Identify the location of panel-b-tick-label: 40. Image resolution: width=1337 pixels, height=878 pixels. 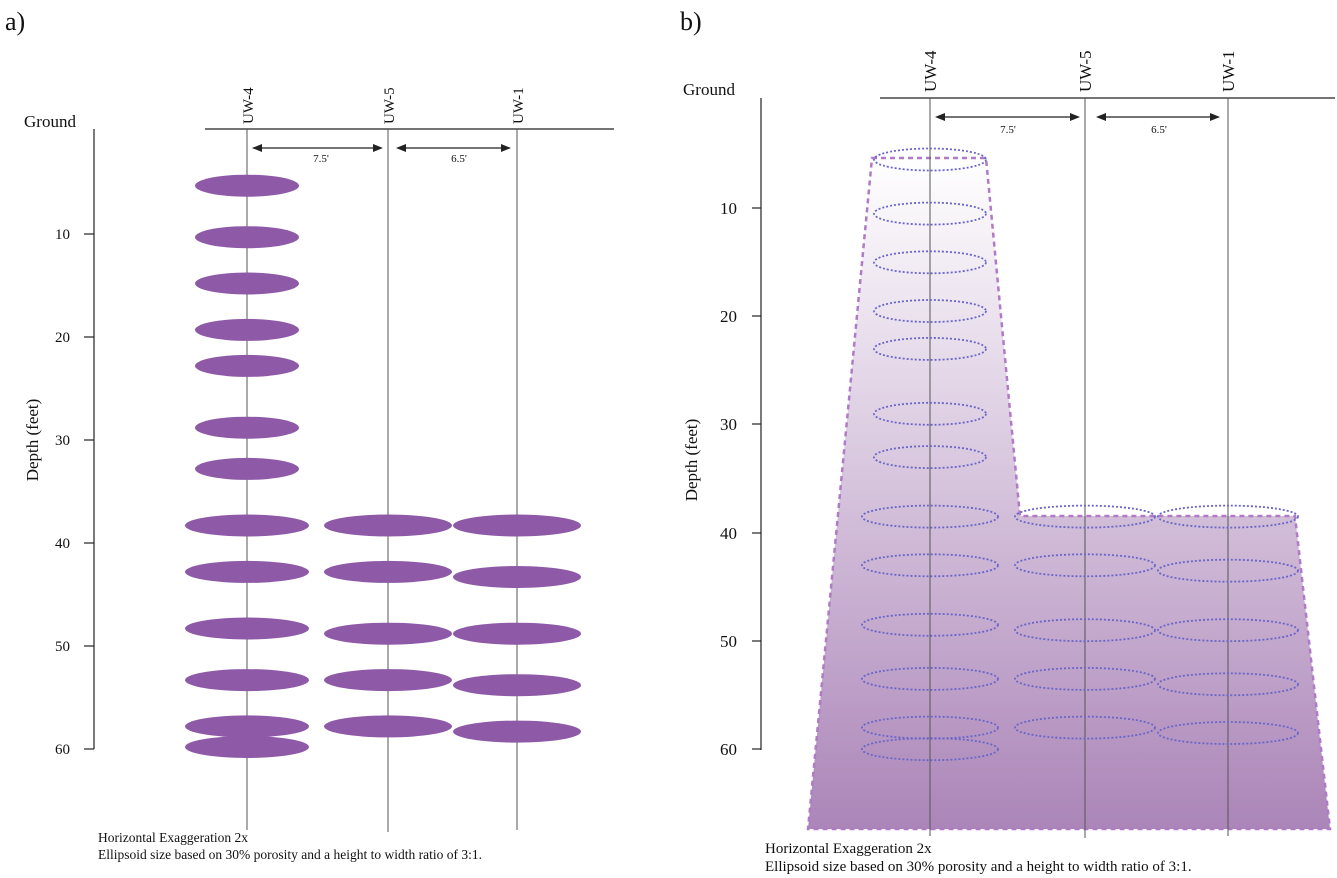
(728, 533).